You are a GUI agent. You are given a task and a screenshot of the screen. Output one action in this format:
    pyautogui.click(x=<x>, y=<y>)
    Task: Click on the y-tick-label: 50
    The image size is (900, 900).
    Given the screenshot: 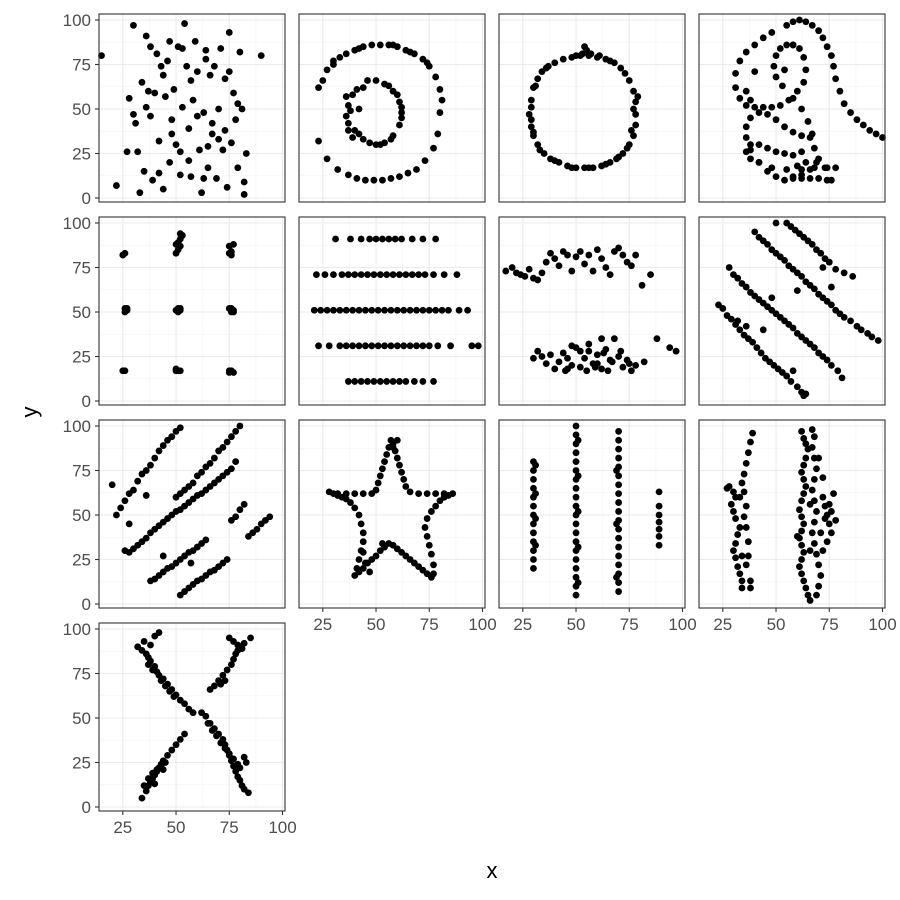 What is the action you would take?
    pyautogui.click(x=81, y=312)
    